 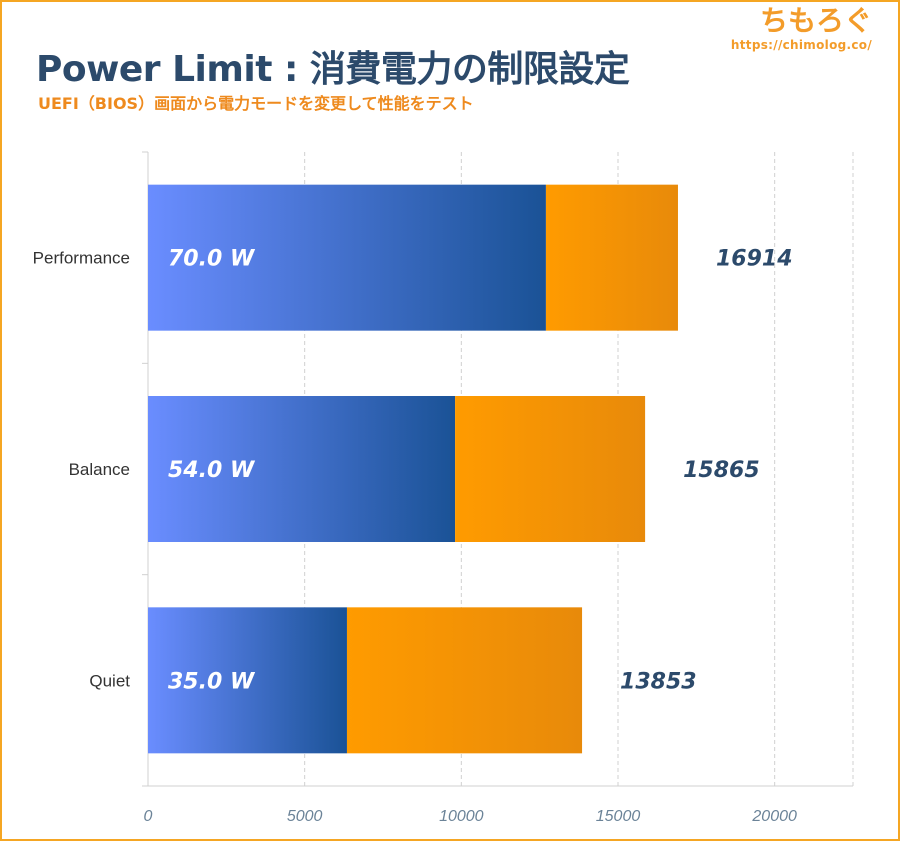 I want to click on power-label: 54.0 W, so click(x=212, y=470).